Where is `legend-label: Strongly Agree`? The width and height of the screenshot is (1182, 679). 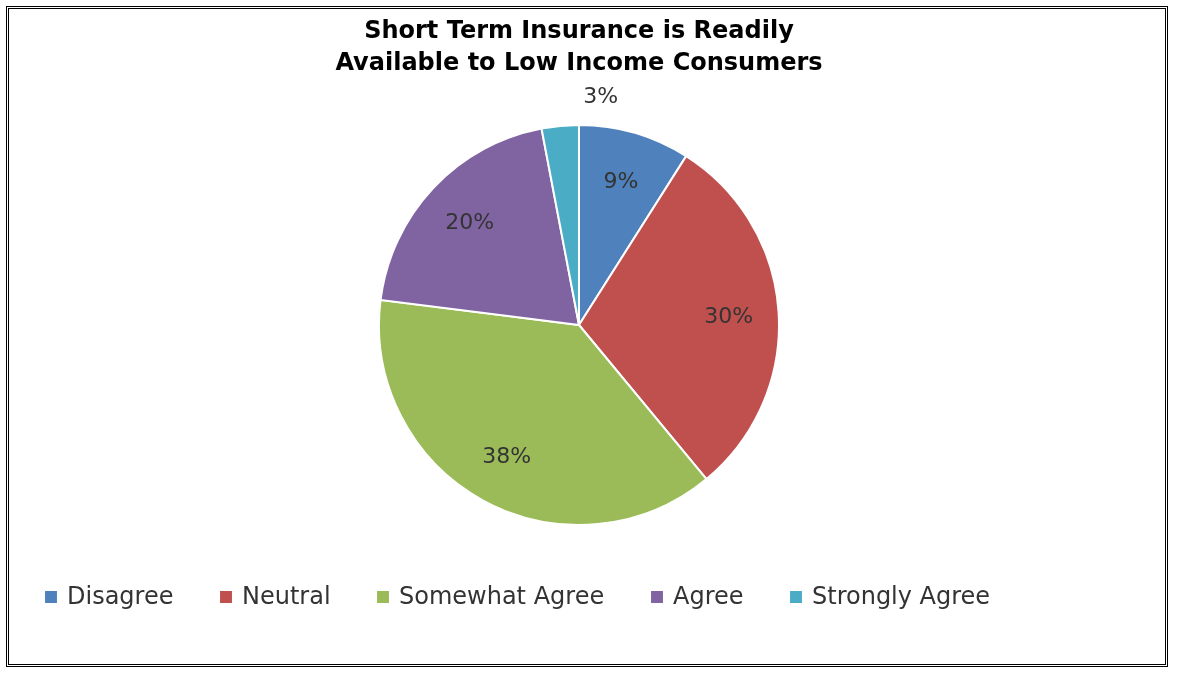
legend-label: Strongly Agree is located at coordinates (901, 596).